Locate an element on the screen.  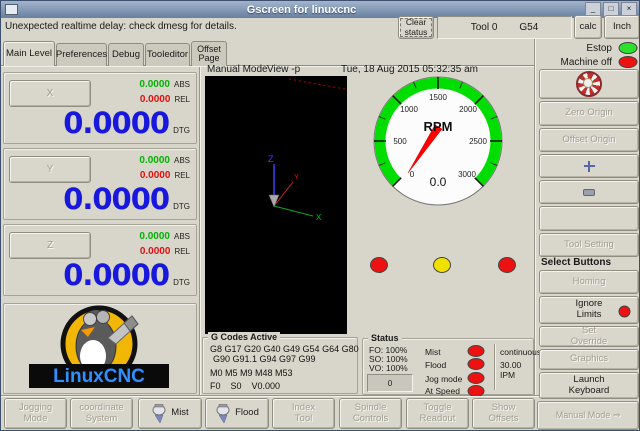
calc-button: calc is located at coordinates (588, 27).